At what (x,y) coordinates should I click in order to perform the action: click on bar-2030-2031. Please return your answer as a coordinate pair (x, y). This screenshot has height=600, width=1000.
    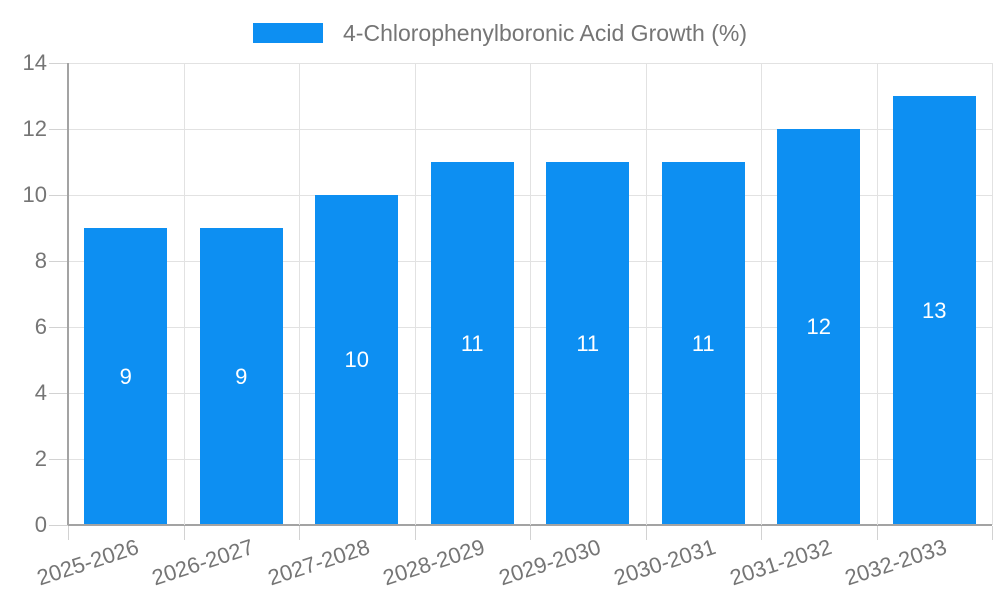
    Looking at the image, I should click on (703, 343).